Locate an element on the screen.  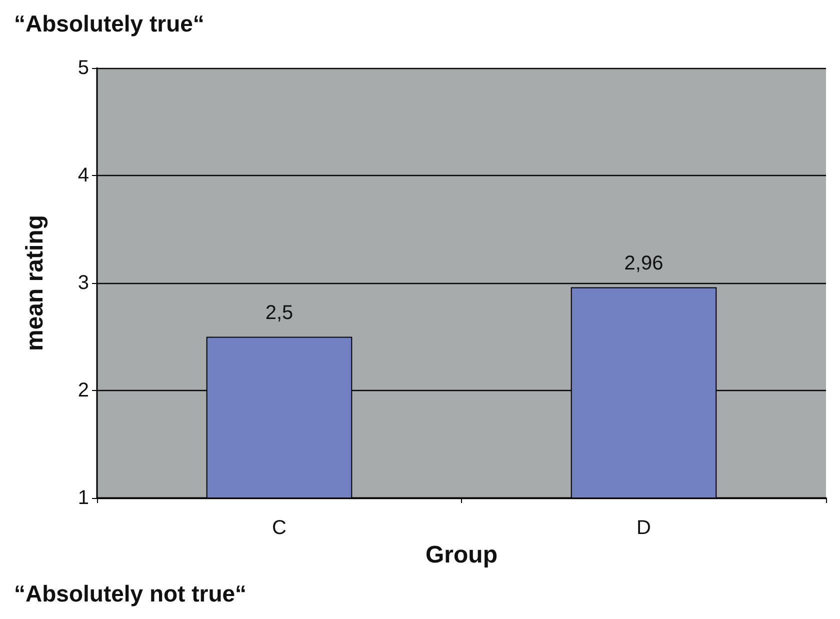
y-tick-label: 3 is located at coordinates (83, 283).